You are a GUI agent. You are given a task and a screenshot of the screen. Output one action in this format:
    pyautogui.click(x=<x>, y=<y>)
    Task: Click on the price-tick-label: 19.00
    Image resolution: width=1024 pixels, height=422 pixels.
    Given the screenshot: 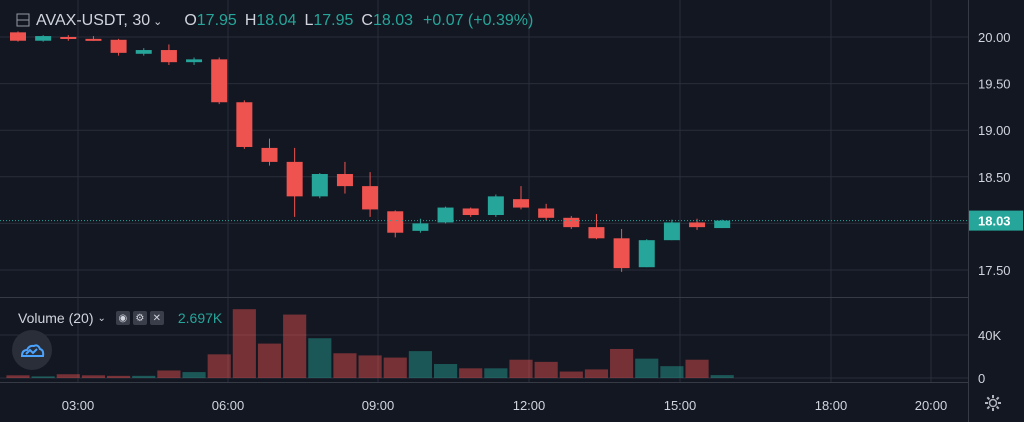 What is the action you would take?
    pyautogui.click(x=994, y=130)
    